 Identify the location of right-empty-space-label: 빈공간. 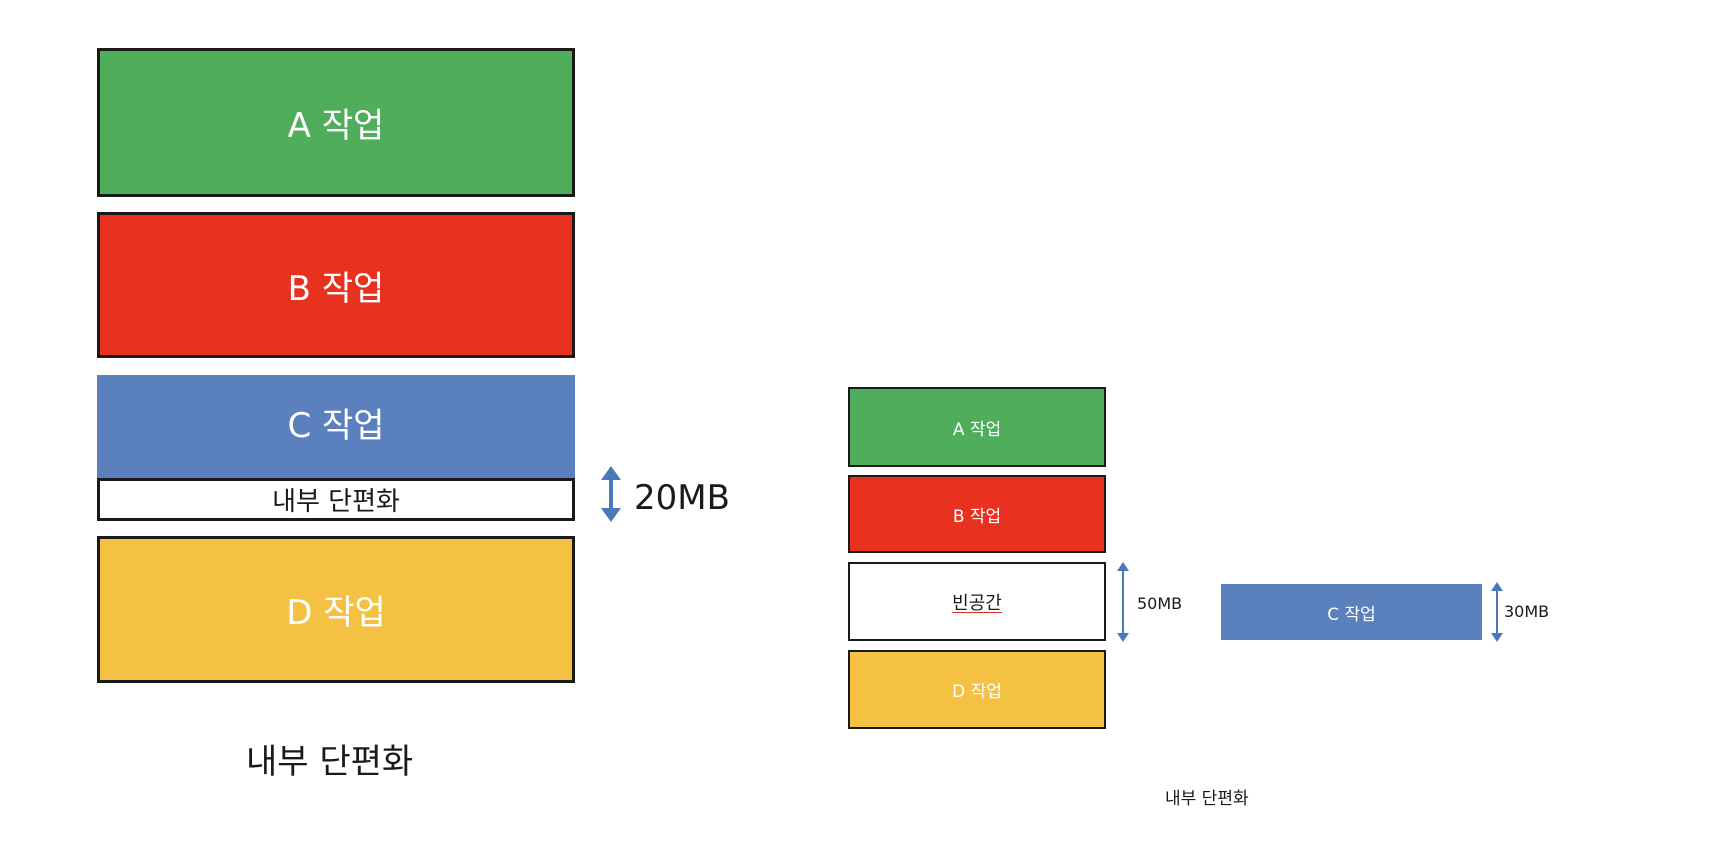
(977, 603).